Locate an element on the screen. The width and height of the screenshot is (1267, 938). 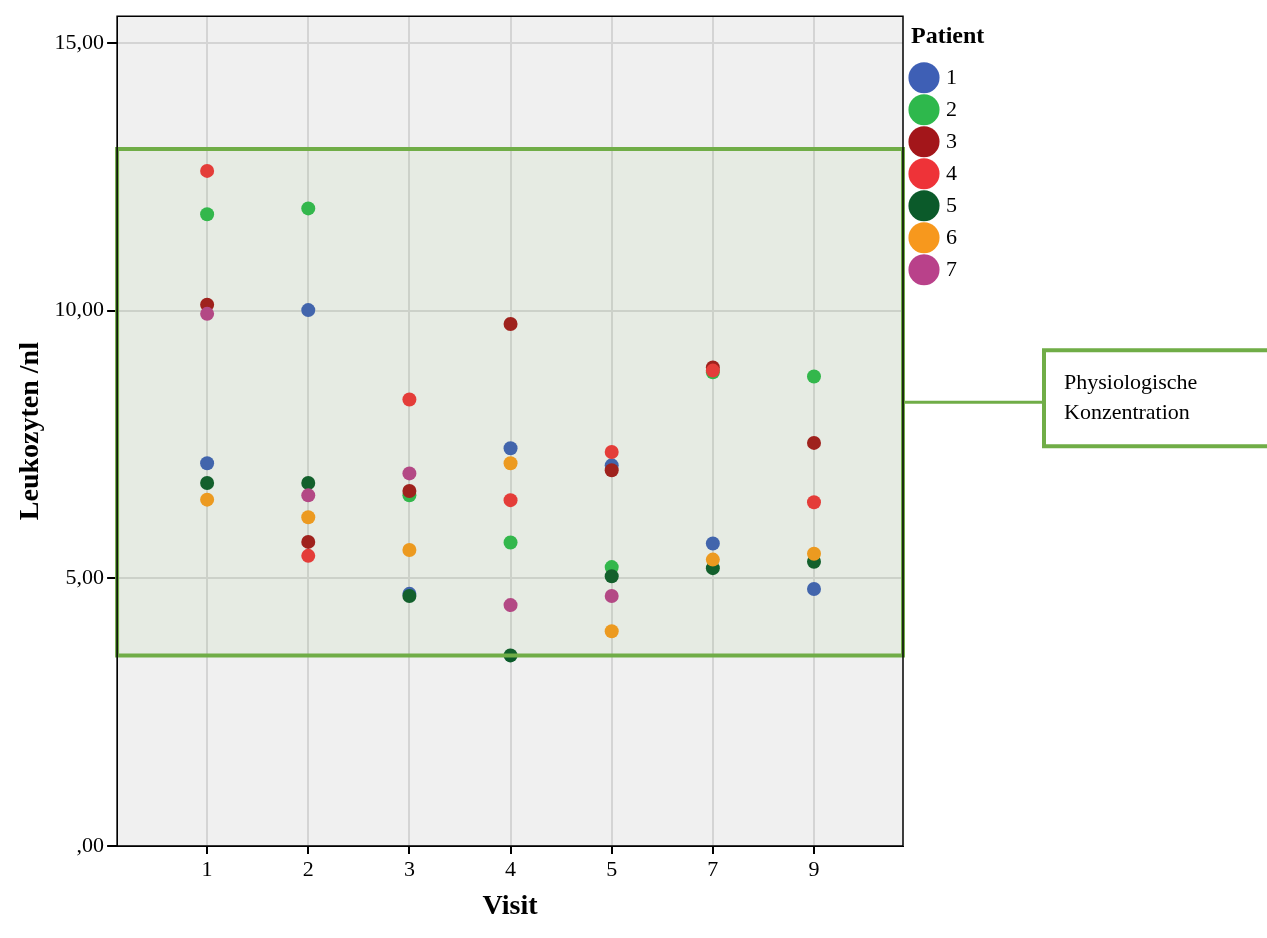
x-tick-label: 9 is located at coordinates (814, 868).